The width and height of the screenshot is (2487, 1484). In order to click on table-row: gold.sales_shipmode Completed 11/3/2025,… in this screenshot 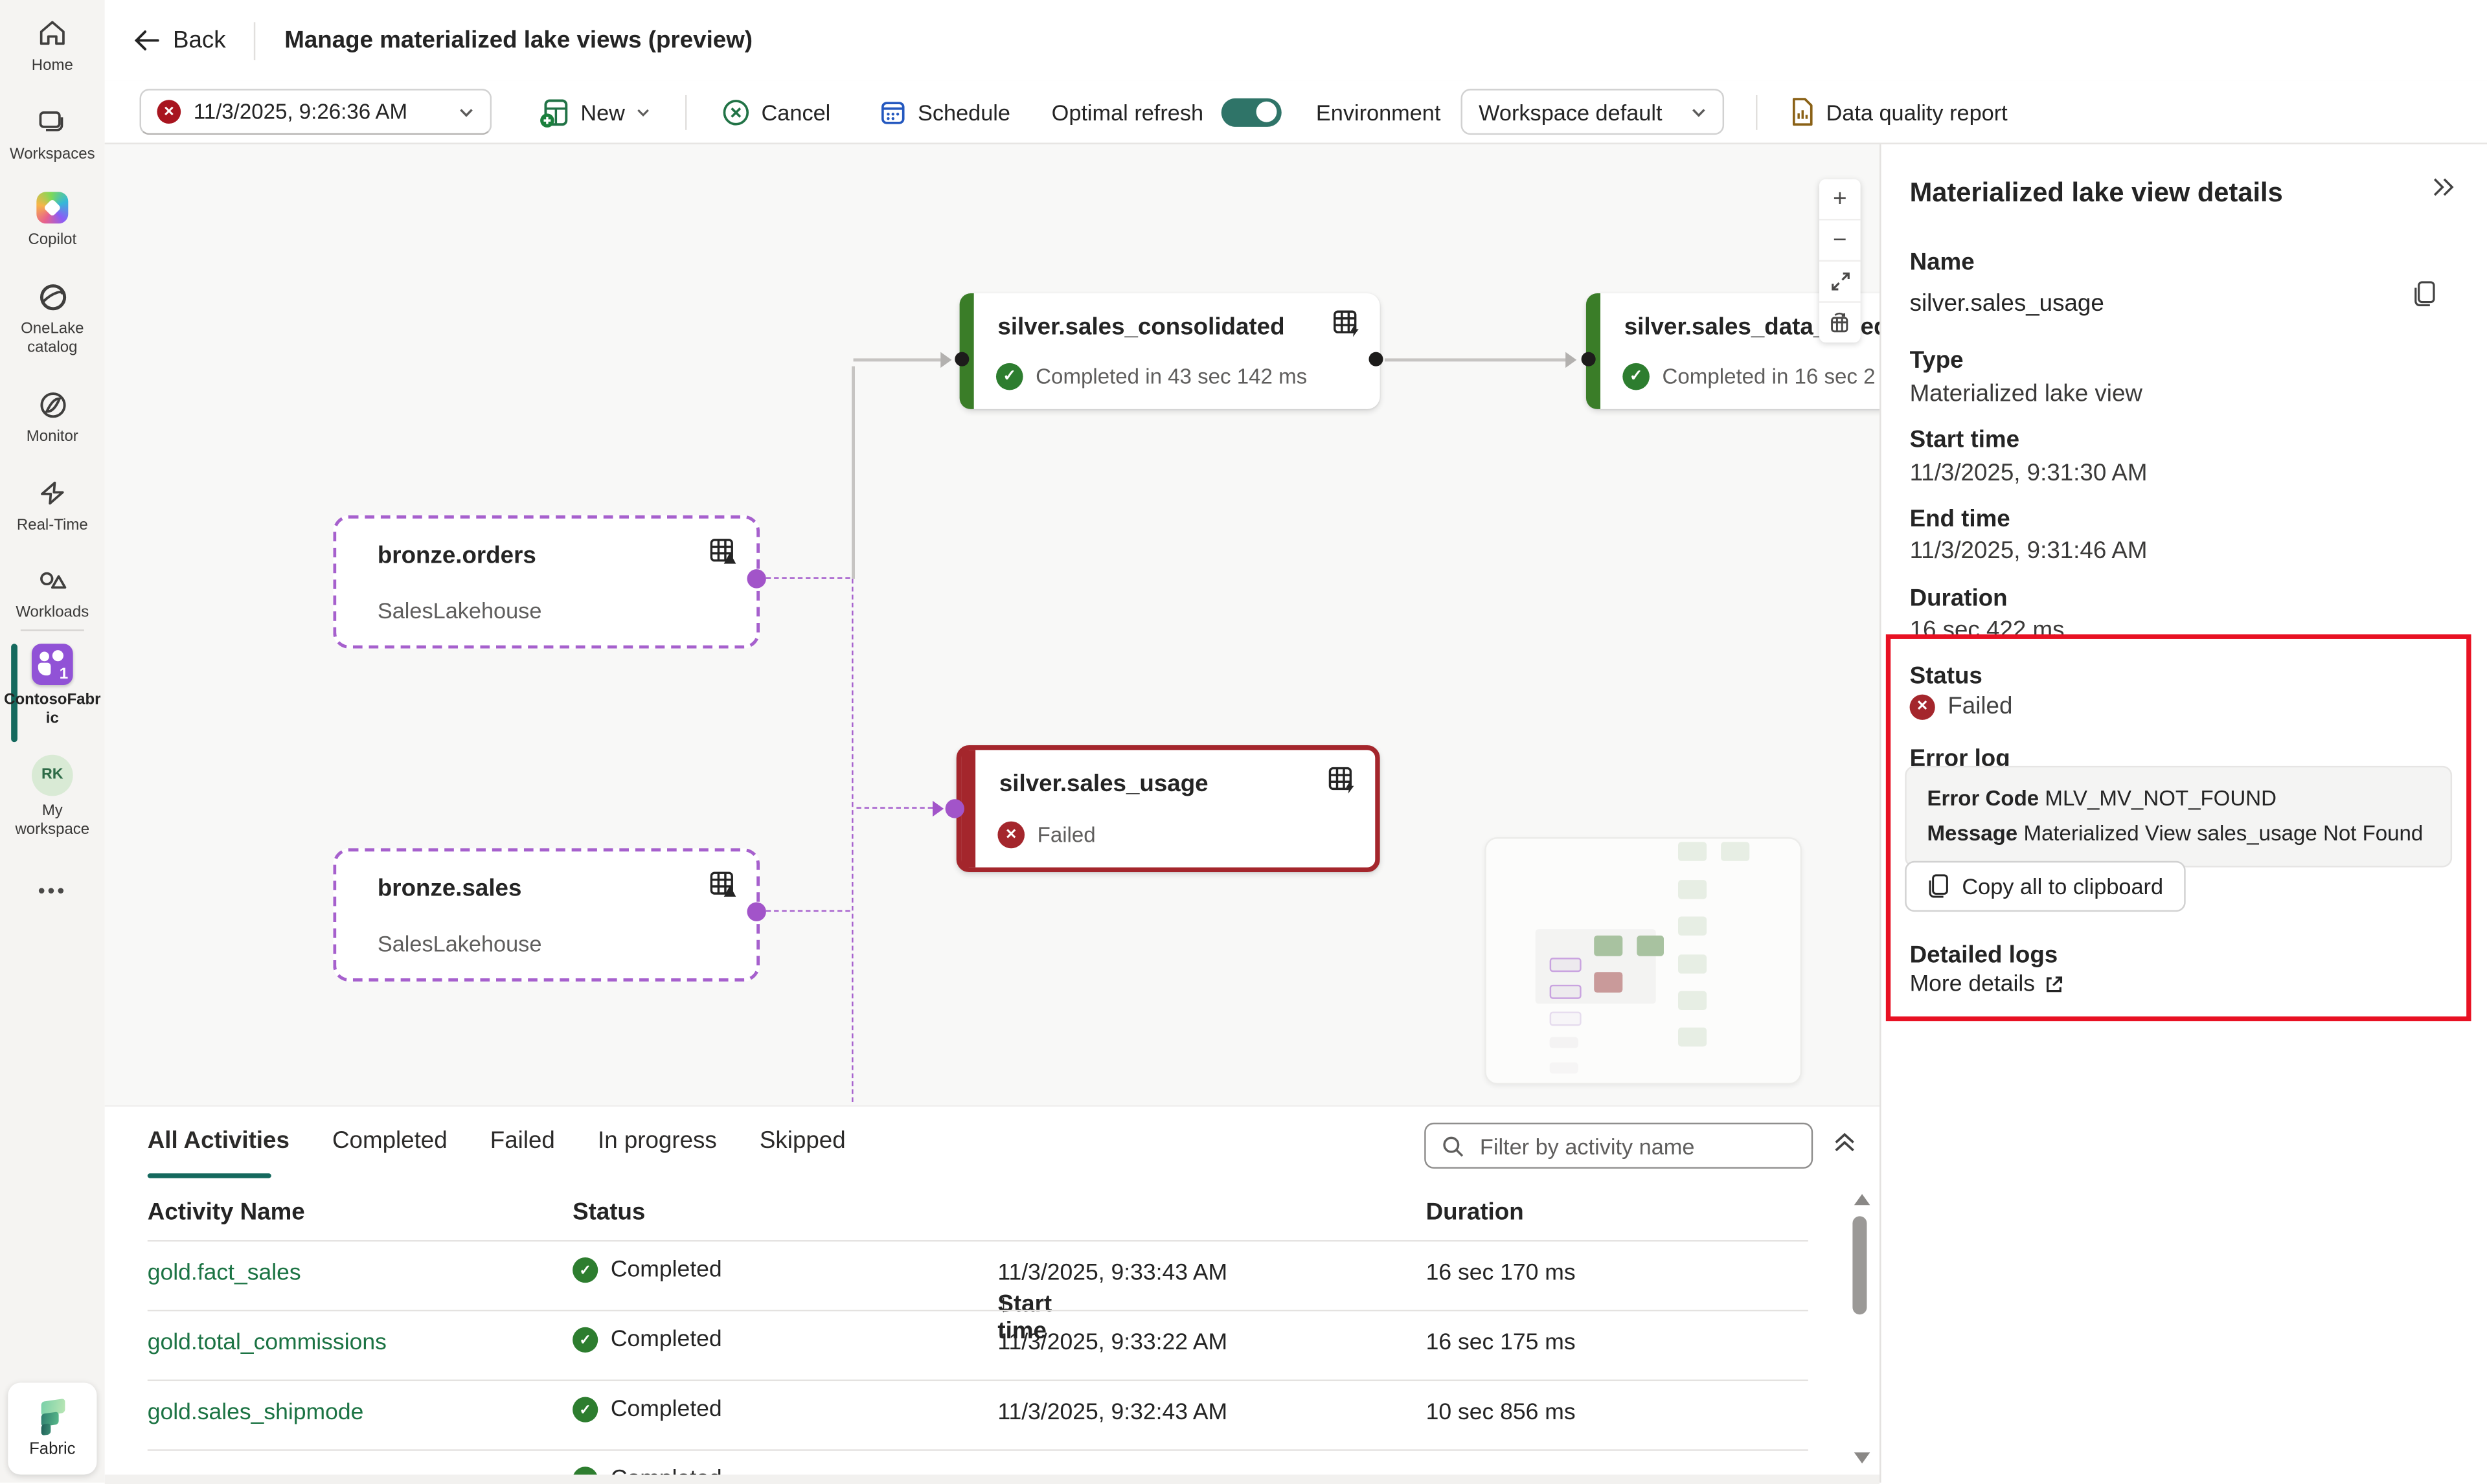, I will do `click(978, 1415)`.